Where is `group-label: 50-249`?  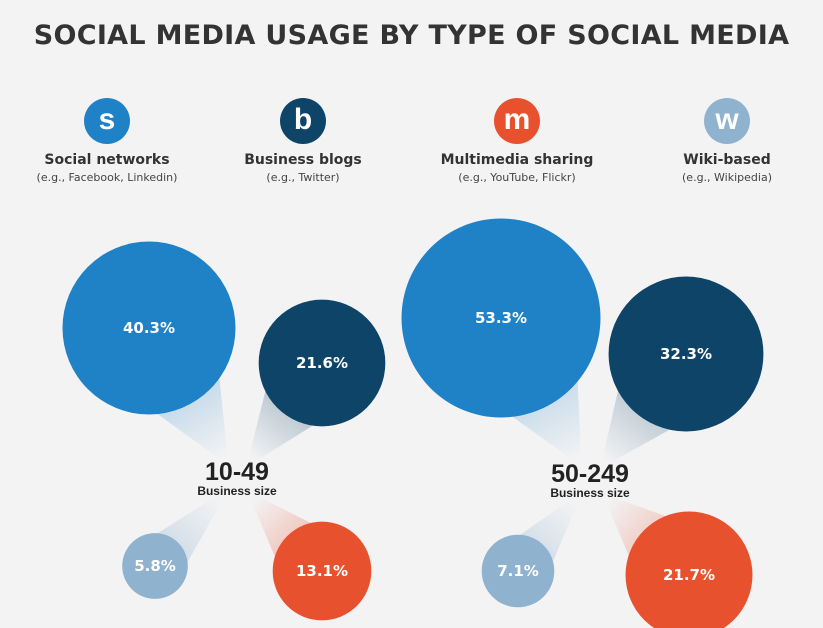 group-label: 50-249 is located at coordinates (590, 474).